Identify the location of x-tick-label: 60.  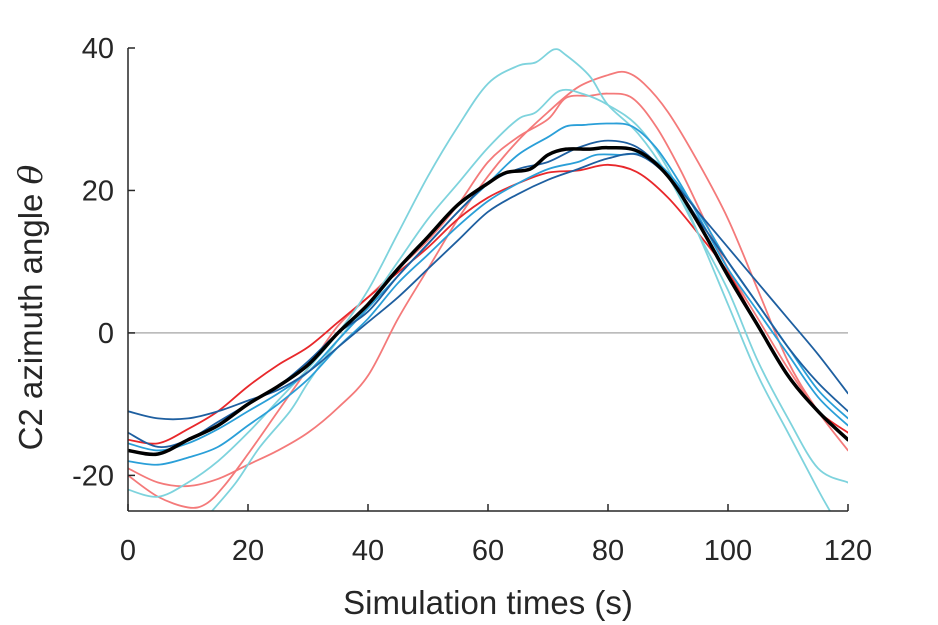
(488, 551).